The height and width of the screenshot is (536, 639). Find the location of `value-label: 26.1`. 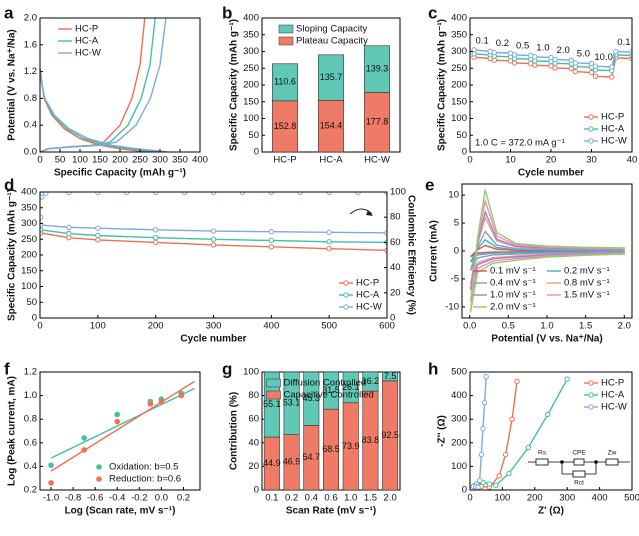

value-label: 26.1 is located at coordinates (351, 387).